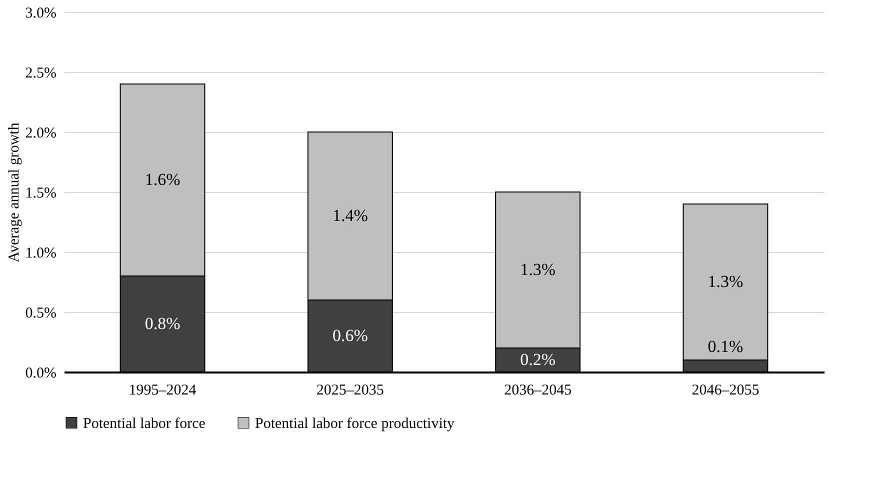 The width and height of the screenshot is (878, 479). What do you see at coordinates (40, 314) in the screenshot?
I see `y-tick-label: 0.5%` at bounding box center [40, 314].